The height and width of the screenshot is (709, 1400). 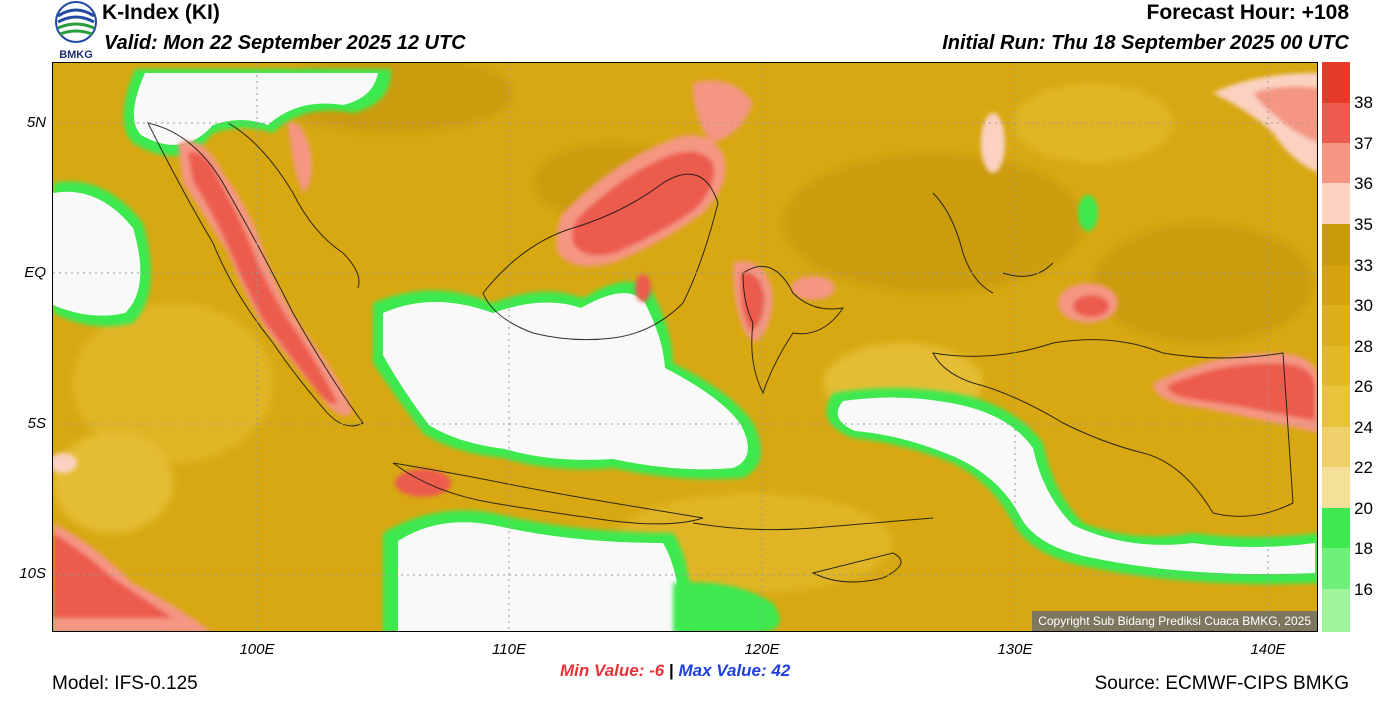 I want to click on colorbar-label-30: 30, so click(x=1363, y=305).